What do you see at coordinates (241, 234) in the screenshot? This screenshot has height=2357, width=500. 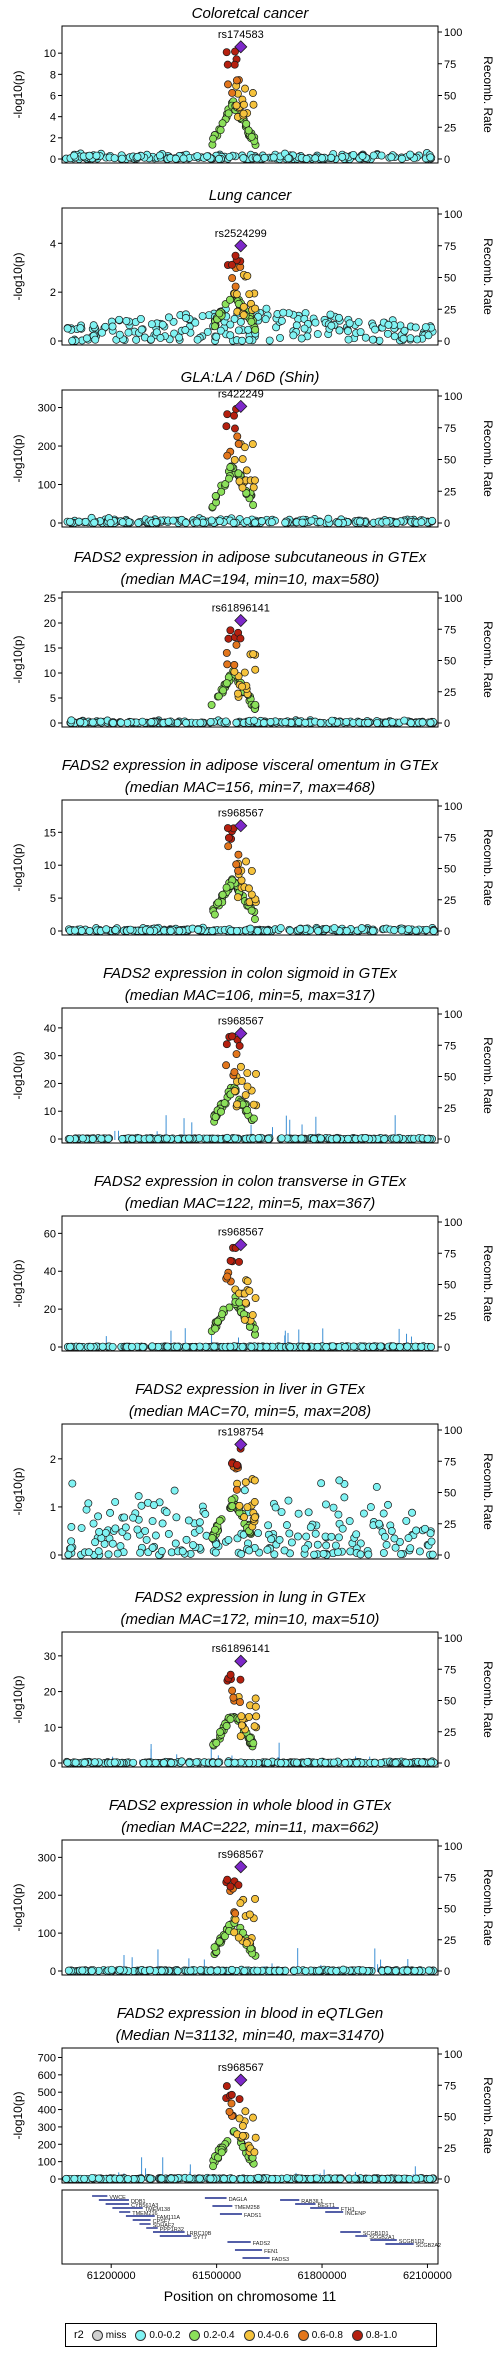 I see `lead-snp-label: rs2524299` at bounding box center [241, 234].